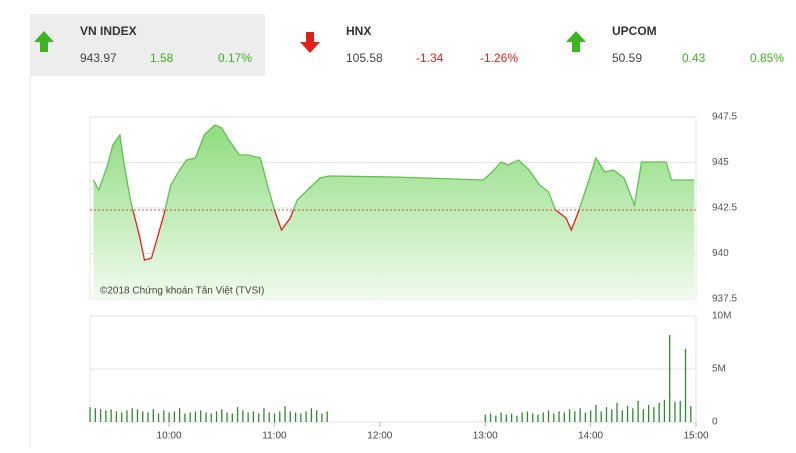 This screenshot has height=453, width=796. What do you see at coordinates (358, 31) in the screenshot?
I see `ticker-name: HNX` at bounding box center [358, 31].